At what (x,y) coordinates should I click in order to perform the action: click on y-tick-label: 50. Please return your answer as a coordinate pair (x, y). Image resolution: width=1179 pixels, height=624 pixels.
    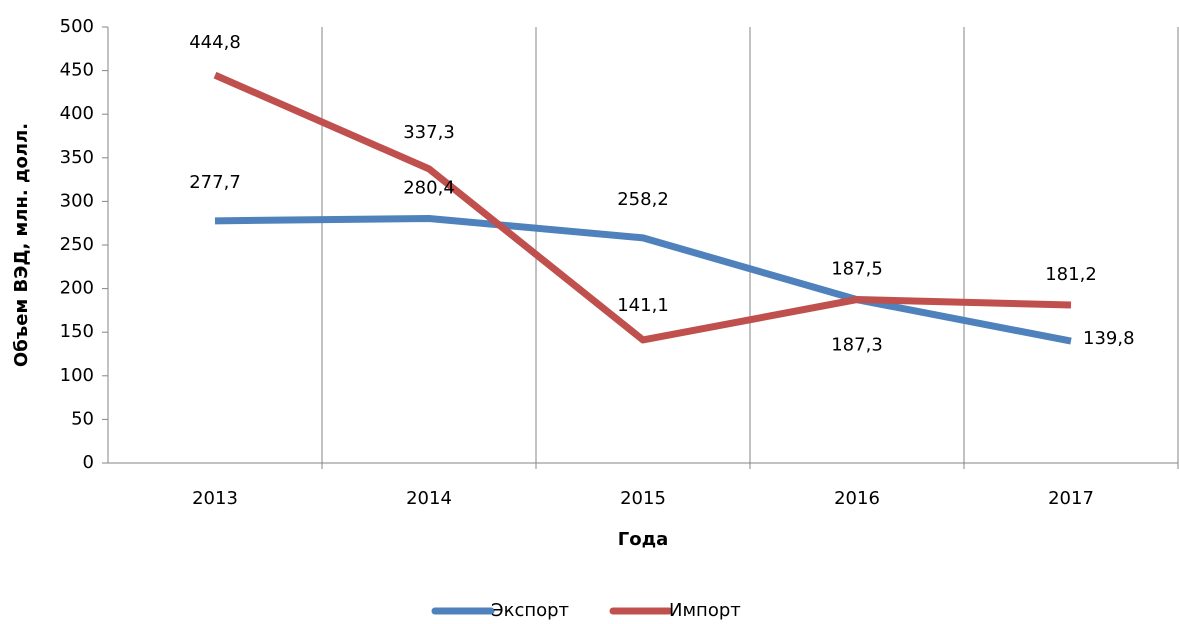
    Looking at the image, I should click on (82, 418).